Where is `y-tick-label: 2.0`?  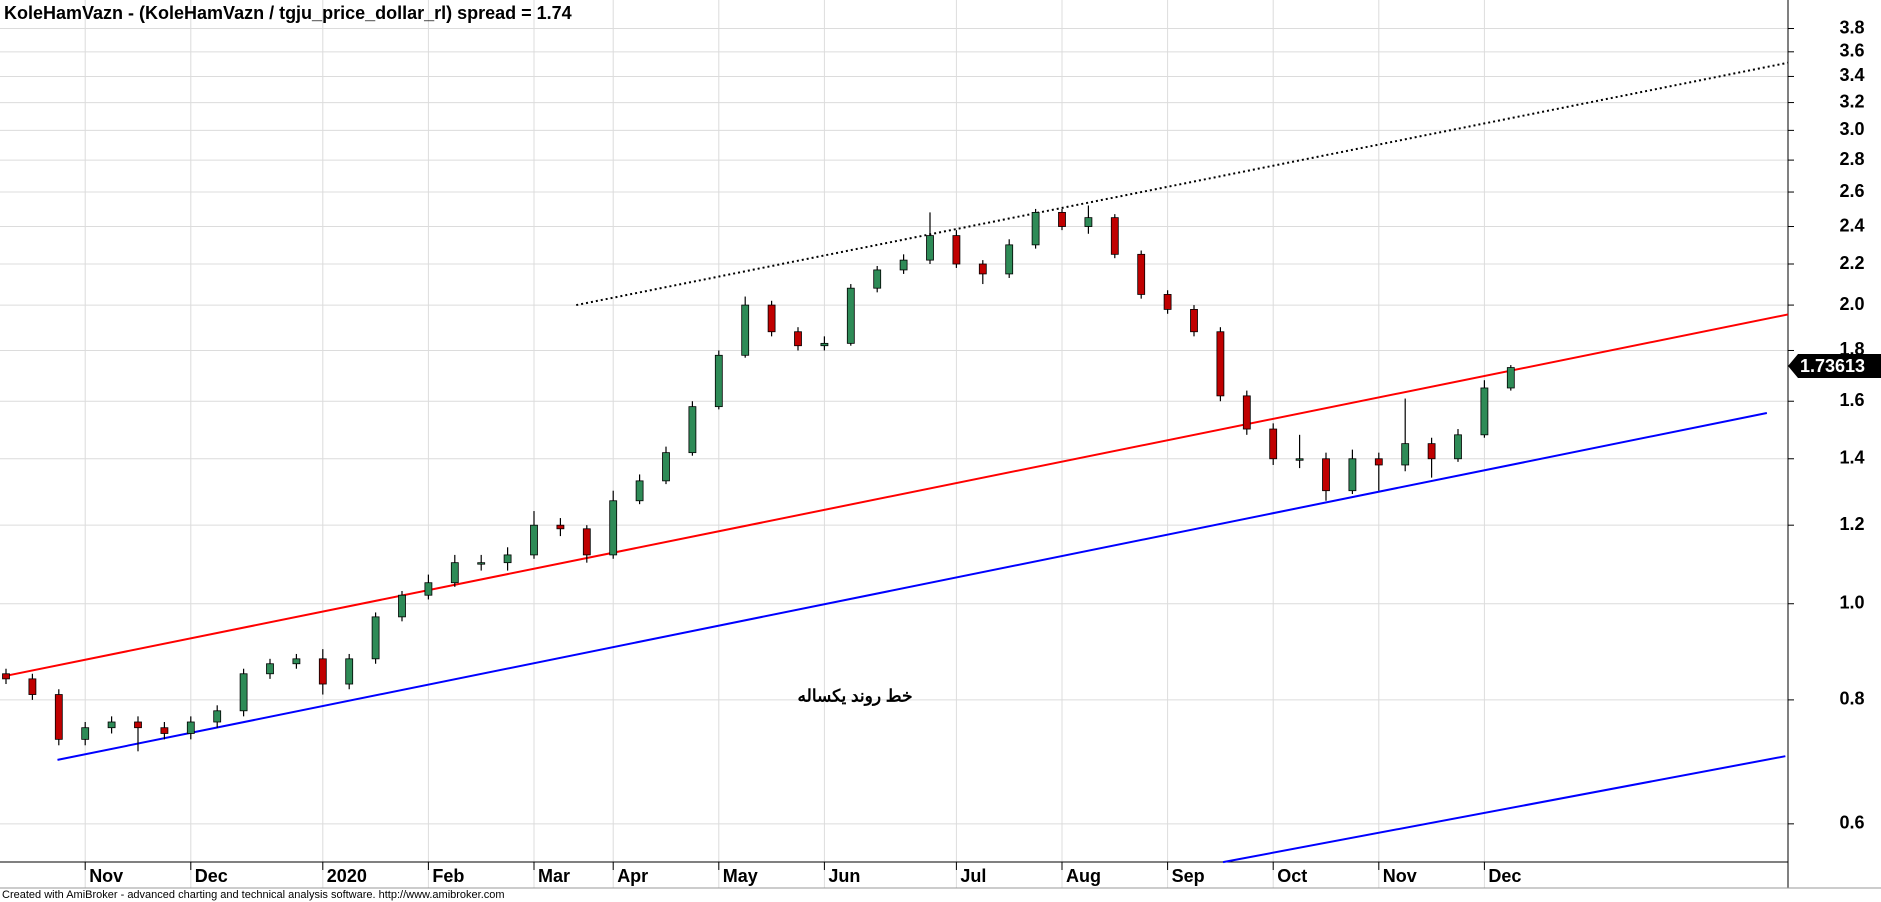
y-tick-label: 2.0 is located at coordinates (1851, 304).